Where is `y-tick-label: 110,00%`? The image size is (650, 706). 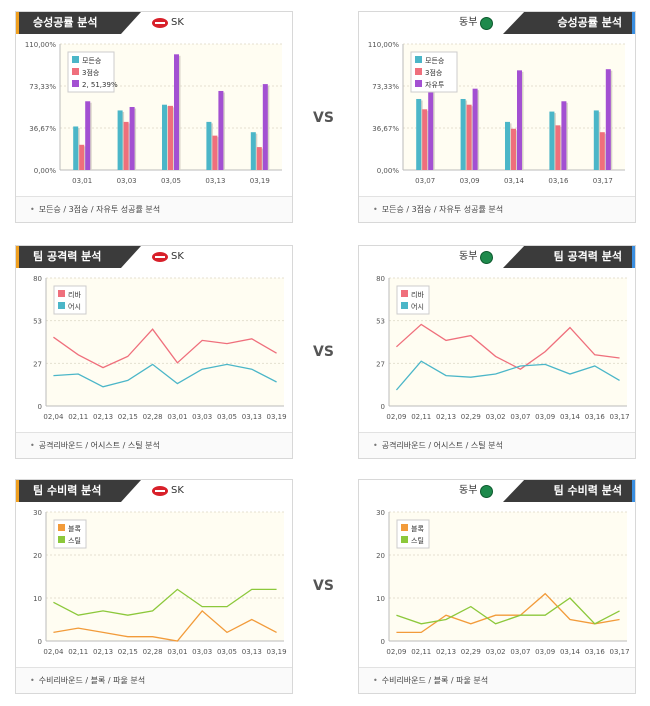 y-tick-label: 110,00% is located at coordinates (383, 45).